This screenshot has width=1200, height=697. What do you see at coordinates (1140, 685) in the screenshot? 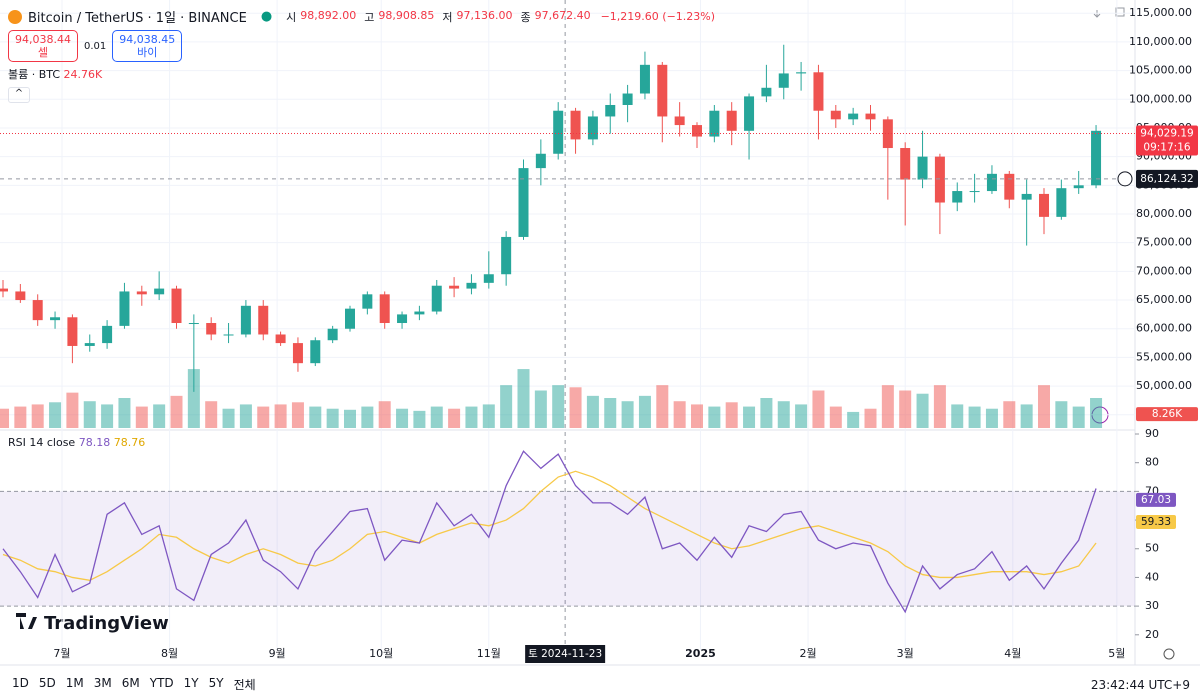
I see `clock: 23:42:44 UTC+9` at bounding box center [1140, 685].